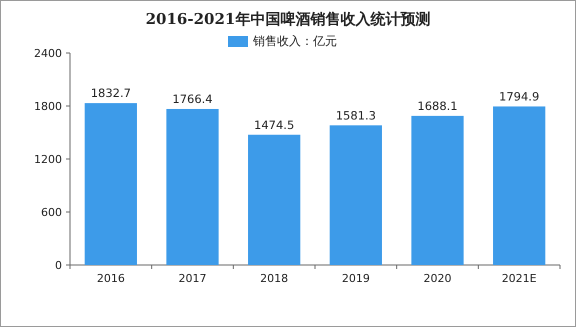 The width and height of the screenshot is (576, 327). What do you see at coordinates (110, 93) in the screenshot?
I see `data-label: 1832.7` at bounding box center [110, 93].